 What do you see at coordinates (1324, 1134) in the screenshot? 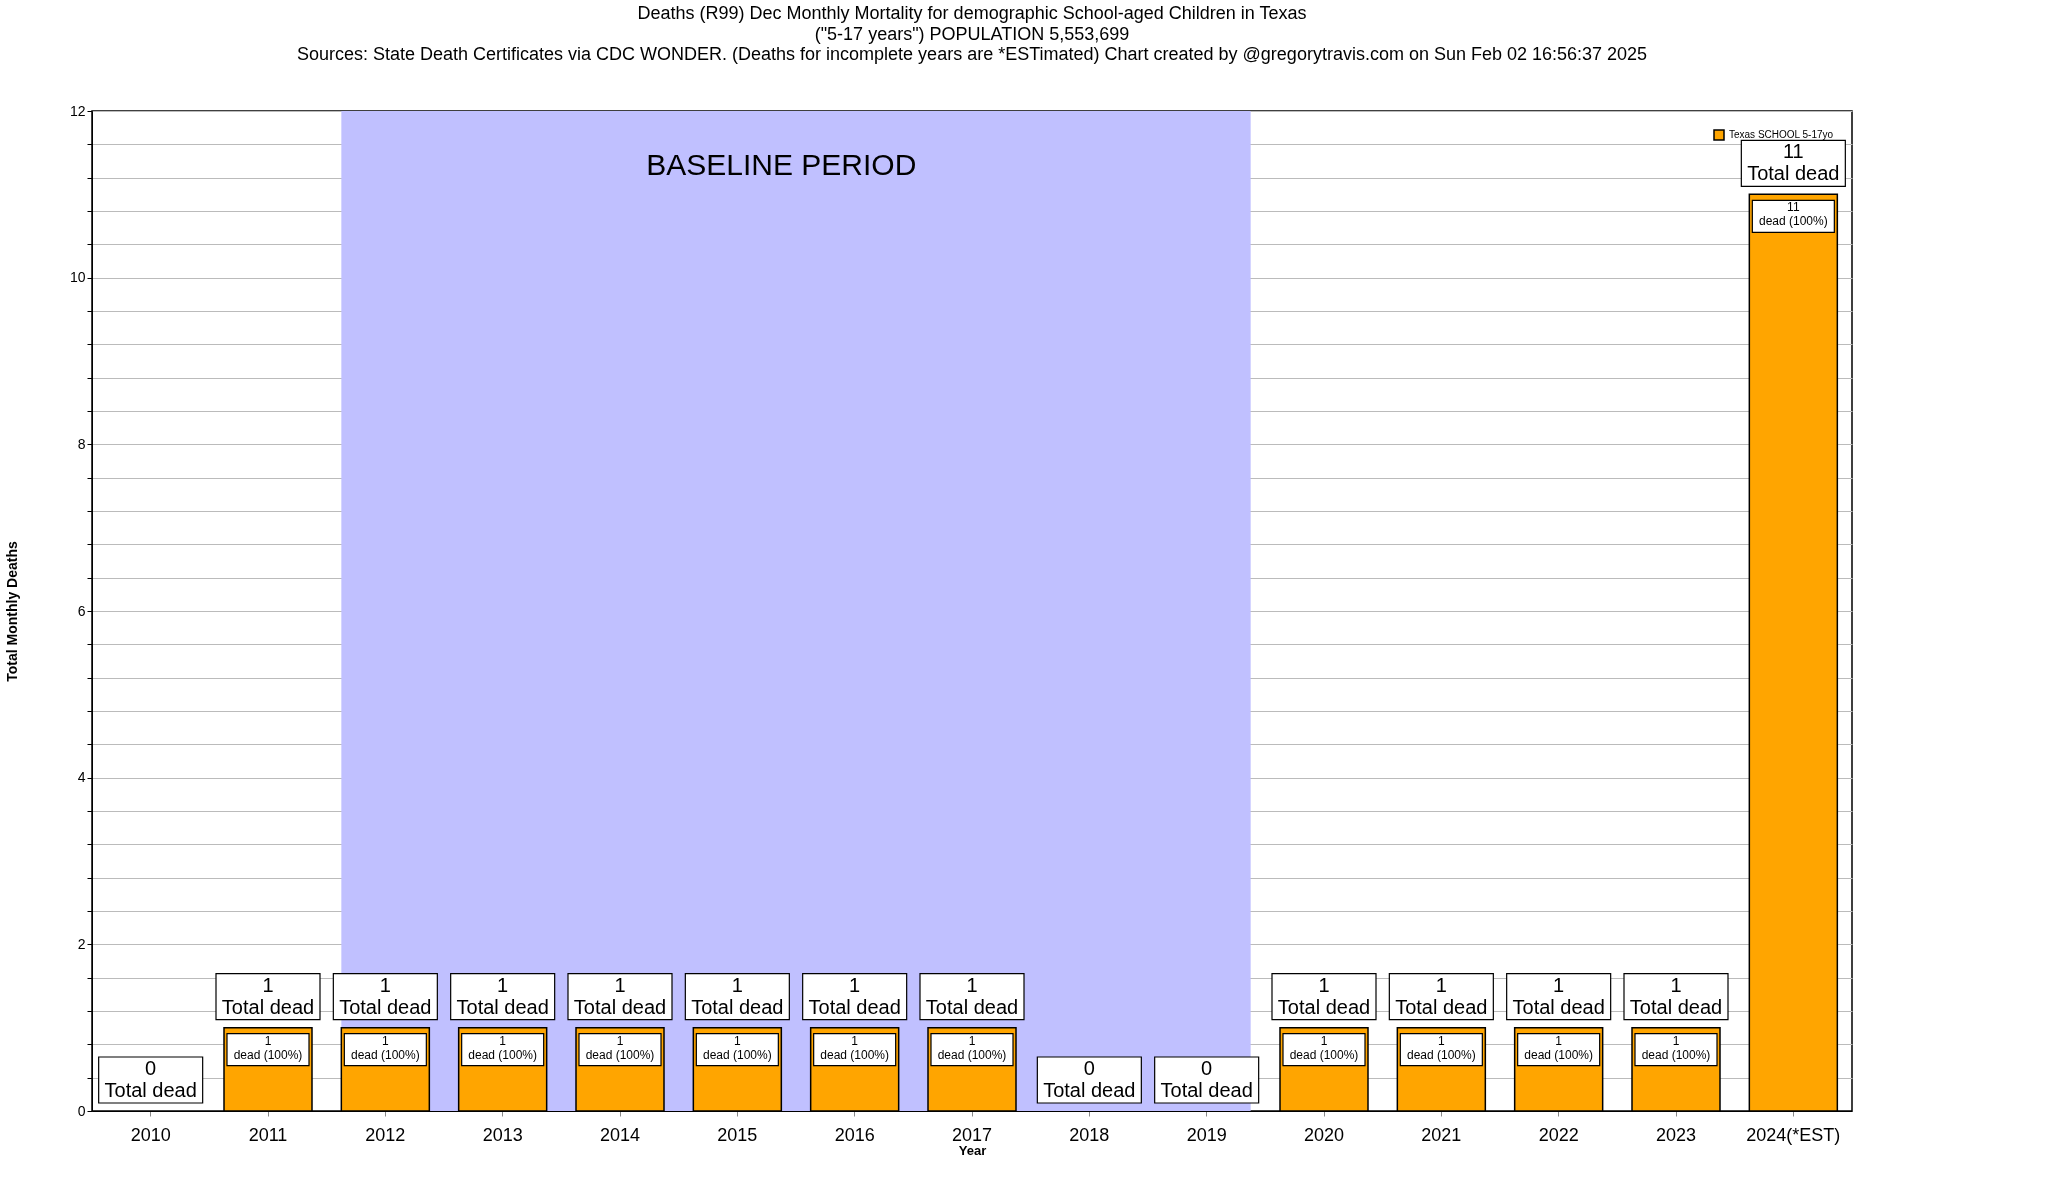
I see `x-tick-label: 2020` at bounding box center [1324, 1134].